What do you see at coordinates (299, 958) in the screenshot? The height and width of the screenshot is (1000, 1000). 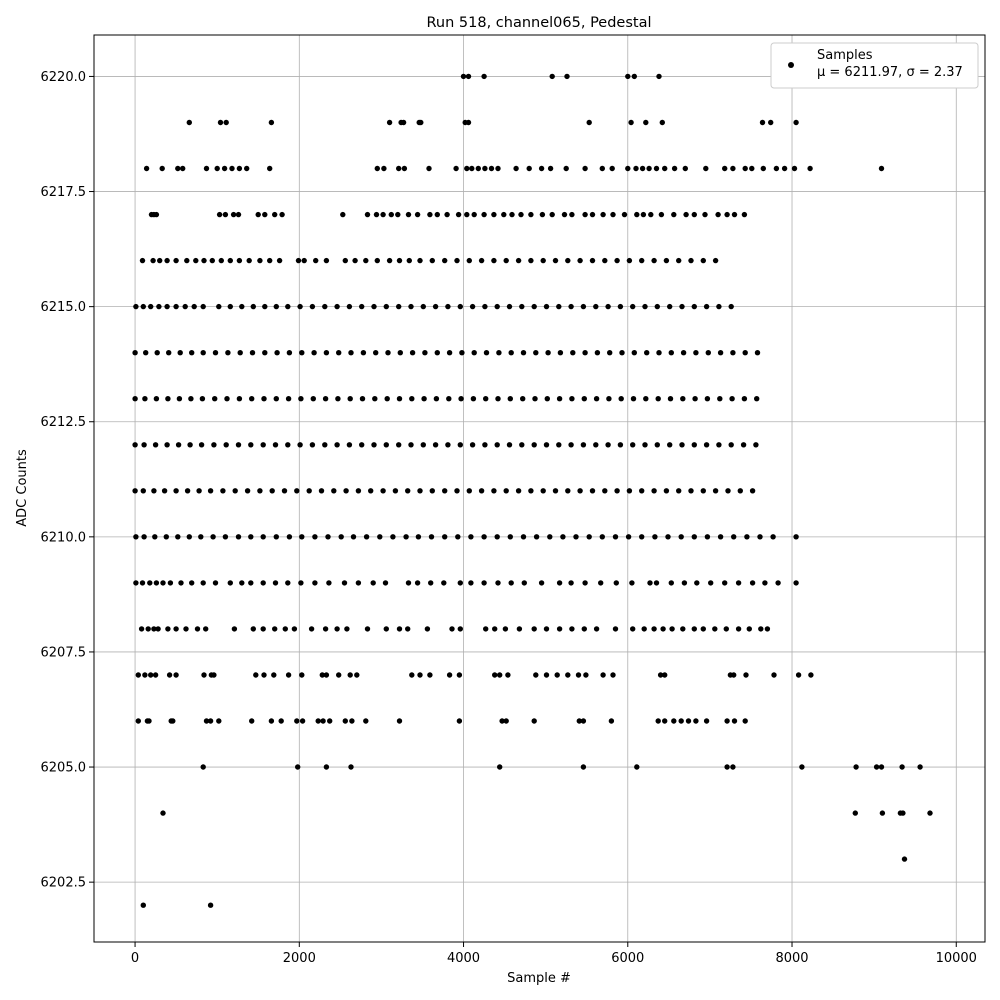 I see `x-tick-label: 2000` at bounding box center [299, 958].